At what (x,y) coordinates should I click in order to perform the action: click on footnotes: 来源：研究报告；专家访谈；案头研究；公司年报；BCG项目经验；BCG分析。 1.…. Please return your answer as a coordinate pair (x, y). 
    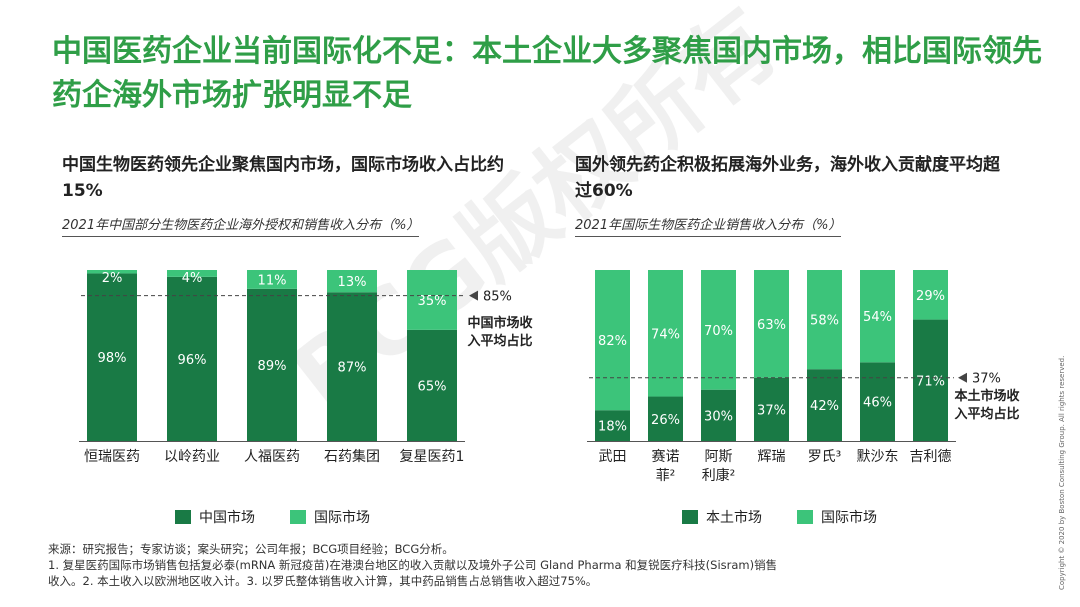
    Looking at the image, I should click on (543, 565).